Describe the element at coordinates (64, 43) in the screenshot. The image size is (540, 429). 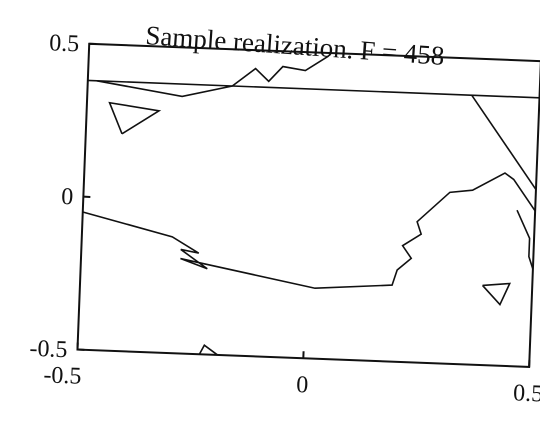
I see `y-tick-label: 0.5` at that location.